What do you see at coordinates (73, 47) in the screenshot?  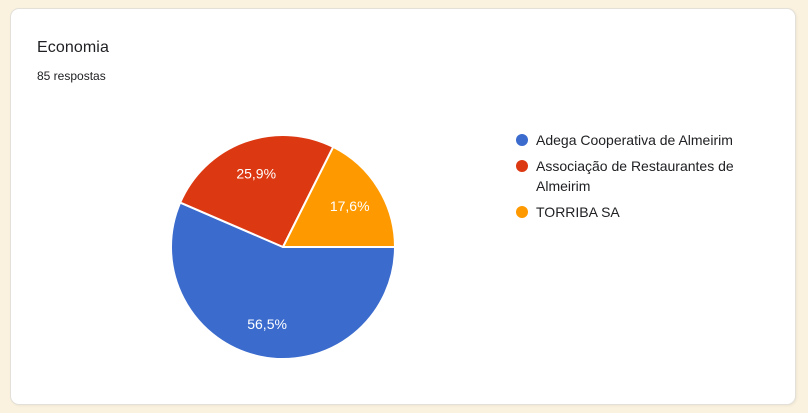 I see `chart-title: Economia` at bounding box center [73, 47].